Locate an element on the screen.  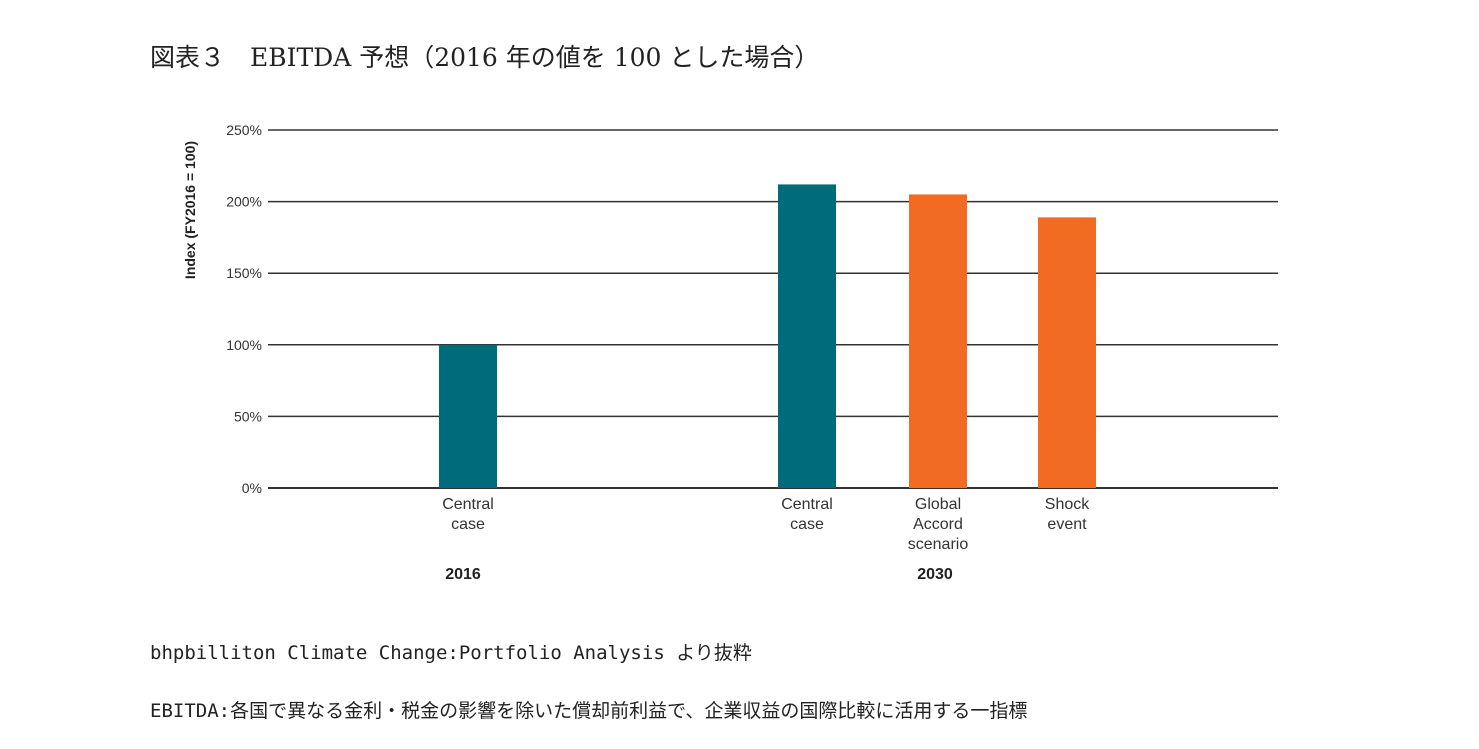
group-label: 2030 is located at coordinates (935, 574).